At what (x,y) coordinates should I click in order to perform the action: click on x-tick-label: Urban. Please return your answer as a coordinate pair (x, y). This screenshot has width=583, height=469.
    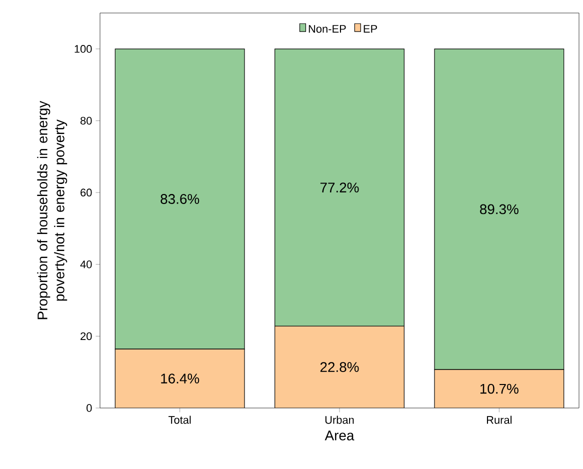
    Looking at the image, I should click on (339, 420).